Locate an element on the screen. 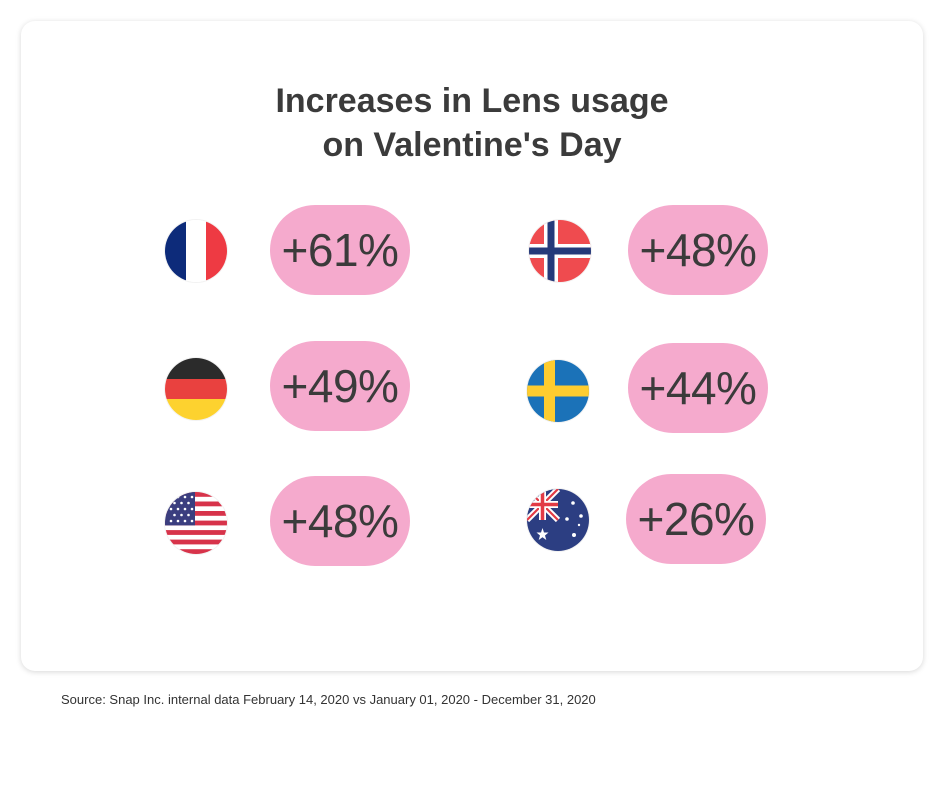 This screenshot has width=945, height=800. germany-flag-icon is located at coordinates (196, 389).